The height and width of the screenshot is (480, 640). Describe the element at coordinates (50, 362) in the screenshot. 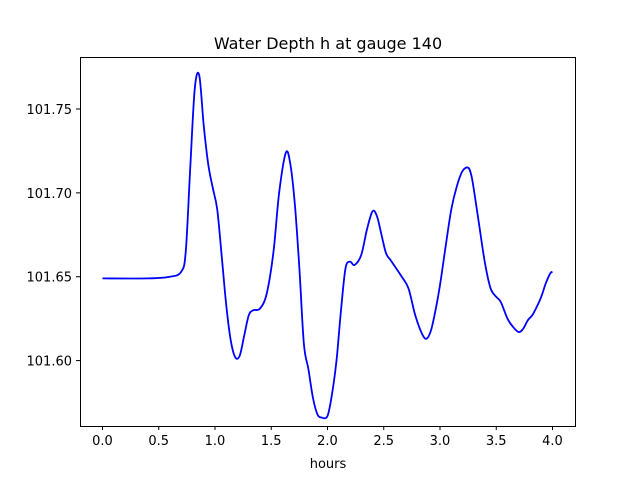

I see `y-tick-label: 101.60` at that location.